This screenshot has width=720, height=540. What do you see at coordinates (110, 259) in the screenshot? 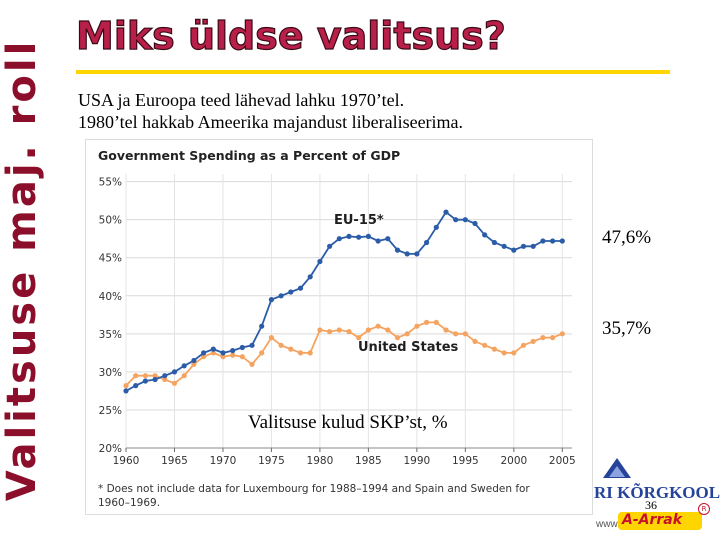
I see `y-tick-label-45: 45%` at bounding box center [110, 259].